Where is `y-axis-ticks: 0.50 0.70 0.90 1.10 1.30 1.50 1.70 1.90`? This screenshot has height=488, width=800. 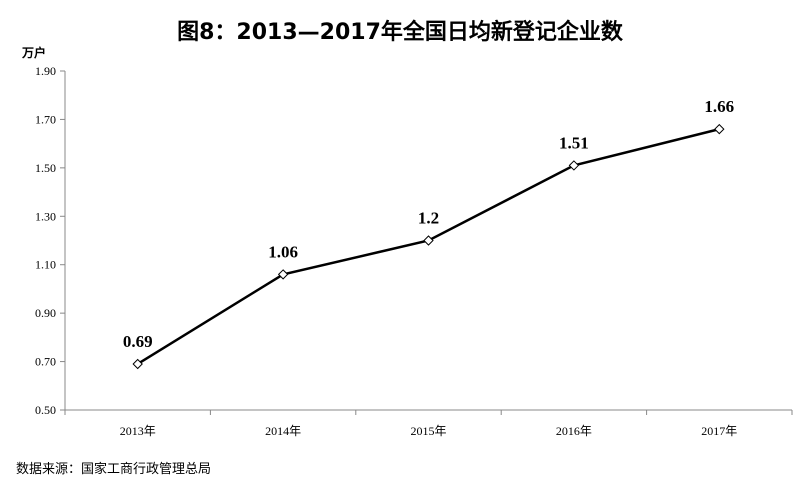 y-axis-ticks: 0.50 0.70 0.90 1.10 1.30 1.50 1.70 1.90 is located at coordinates (50, 240).